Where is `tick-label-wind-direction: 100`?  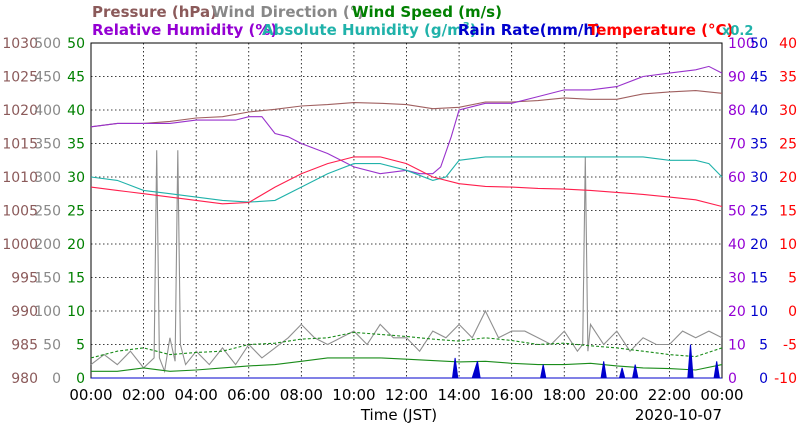 tick-label-wind-direction: 100 is located at coordinates (47, 312).